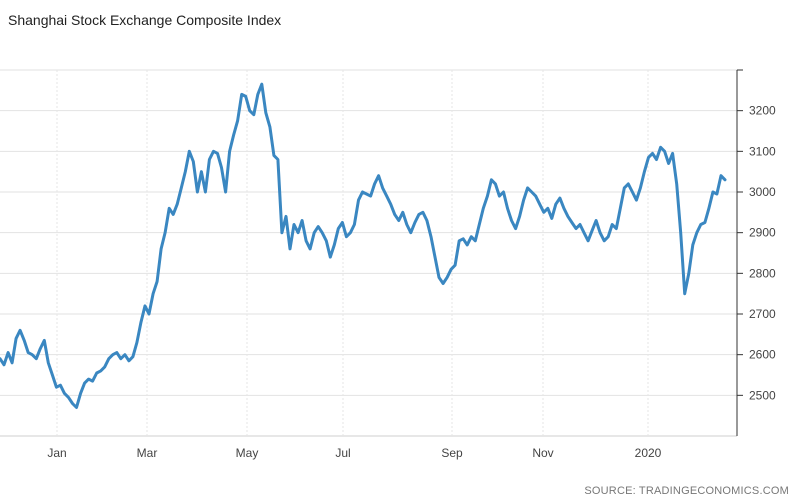  What do you see at coordinates (762, 395) in the screenshot?
I see `y-tick-label: 2500` at bounding box center [762, 395].